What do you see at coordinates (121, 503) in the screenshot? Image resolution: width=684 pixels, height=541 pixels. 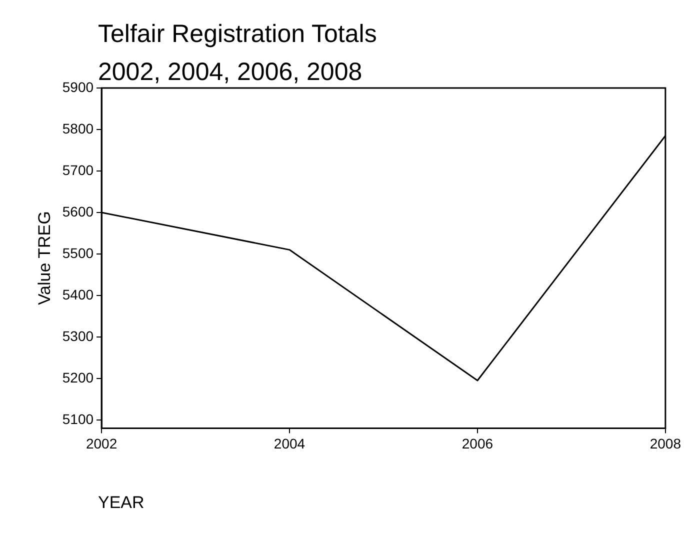 I see `x-axis-title: YEAR` at bounding box center [121, 503].